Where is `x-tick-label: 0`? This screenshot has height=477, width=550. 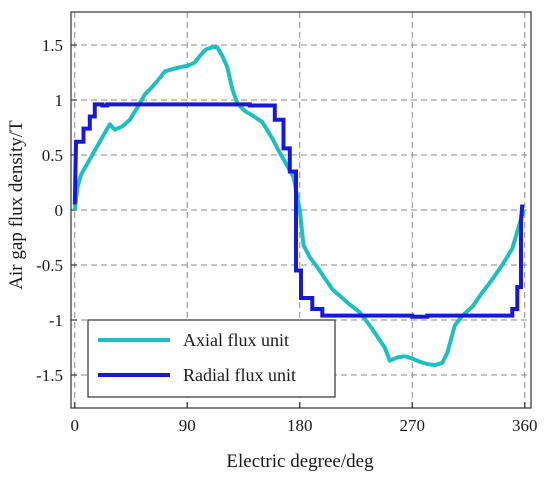
x-tick-label: 0 is located at coordinates (75, 425).